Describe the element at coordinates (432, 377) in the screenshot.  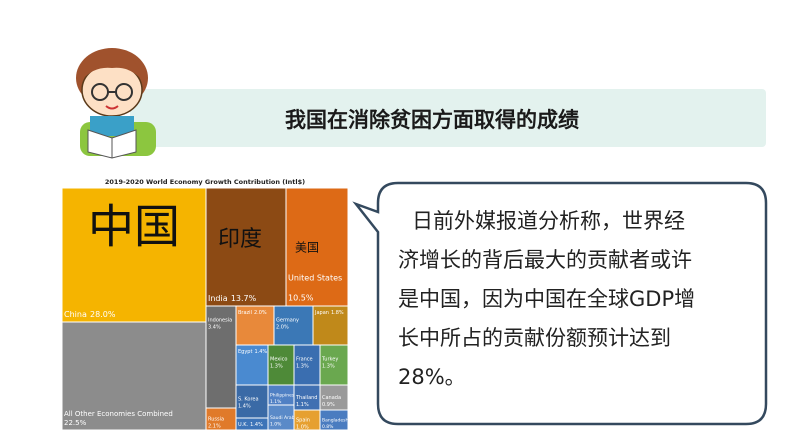
I see `callout-line: 28%。` at that location.